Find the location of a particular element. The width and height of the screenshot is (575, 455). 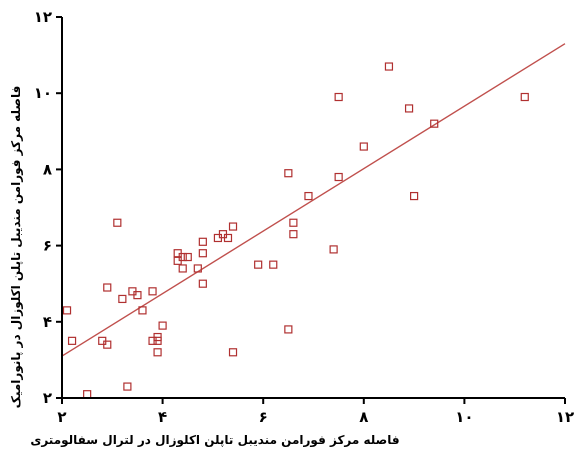

x-tick-label: ۴ is located at coordinates (162, 417).